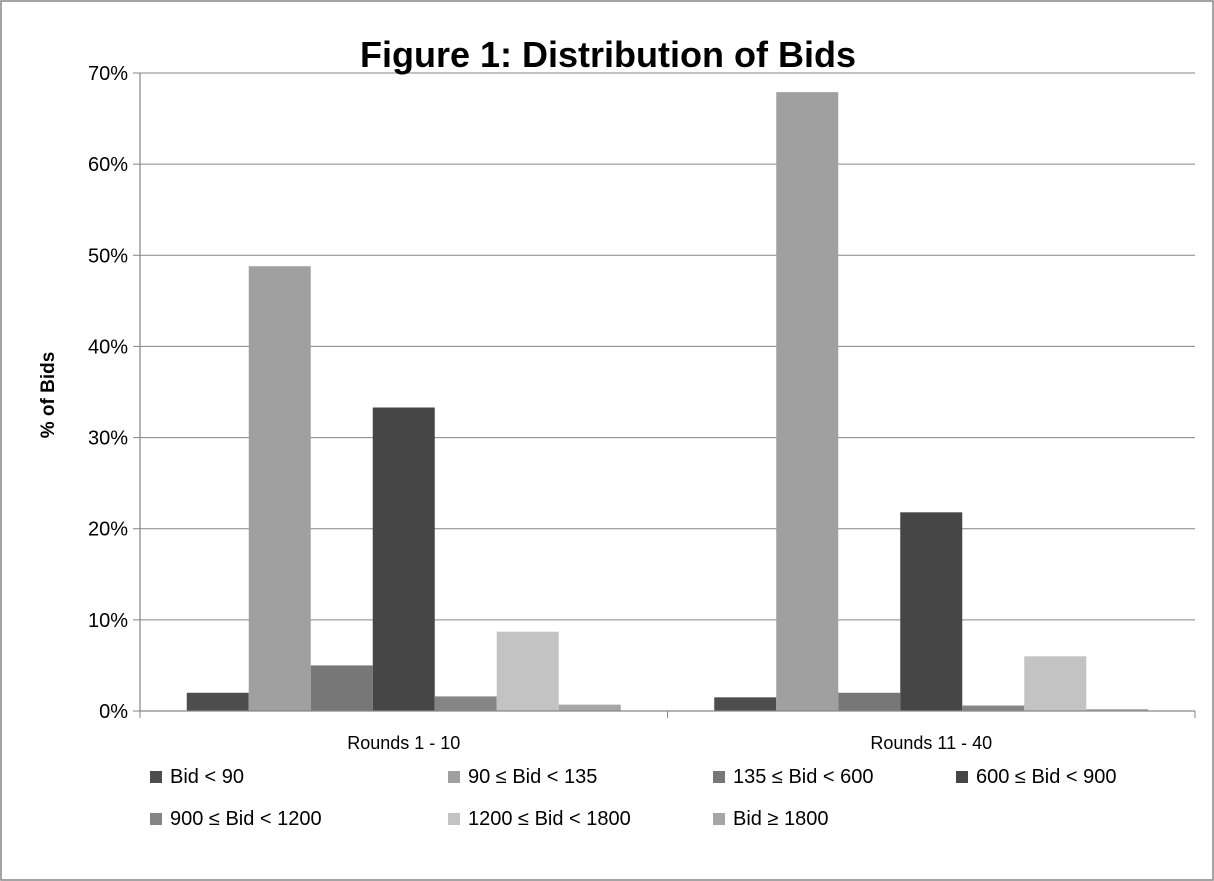  What do you see at coordinates (781, 819) in the screenshot?
I see `legend-label: Bid ≥ 1800` at bounding box center [781, 819].